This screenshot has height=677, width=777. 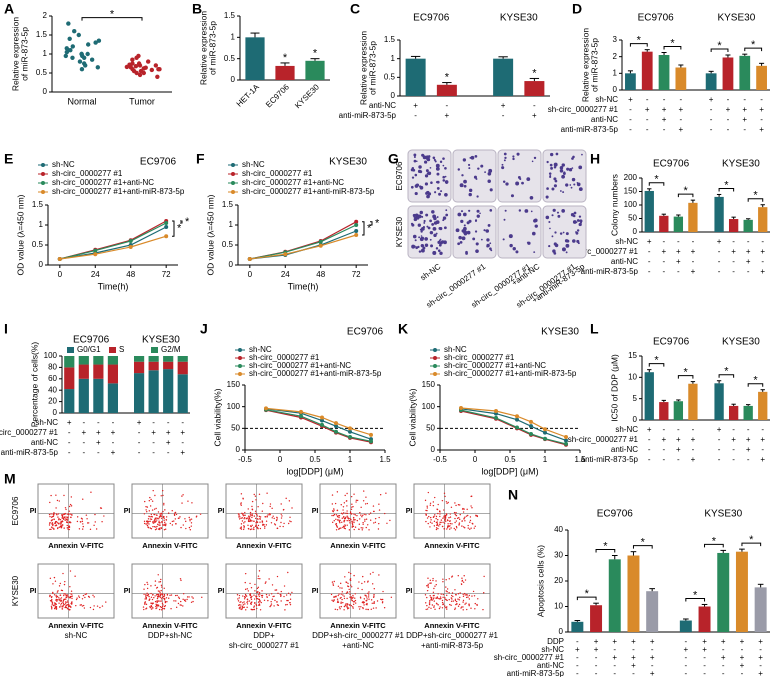 What do you see at coordinates (452, 625) in the screenshot?
I see `x-axis-label: Annexin V-FITC` at bounding box center [452, 625].